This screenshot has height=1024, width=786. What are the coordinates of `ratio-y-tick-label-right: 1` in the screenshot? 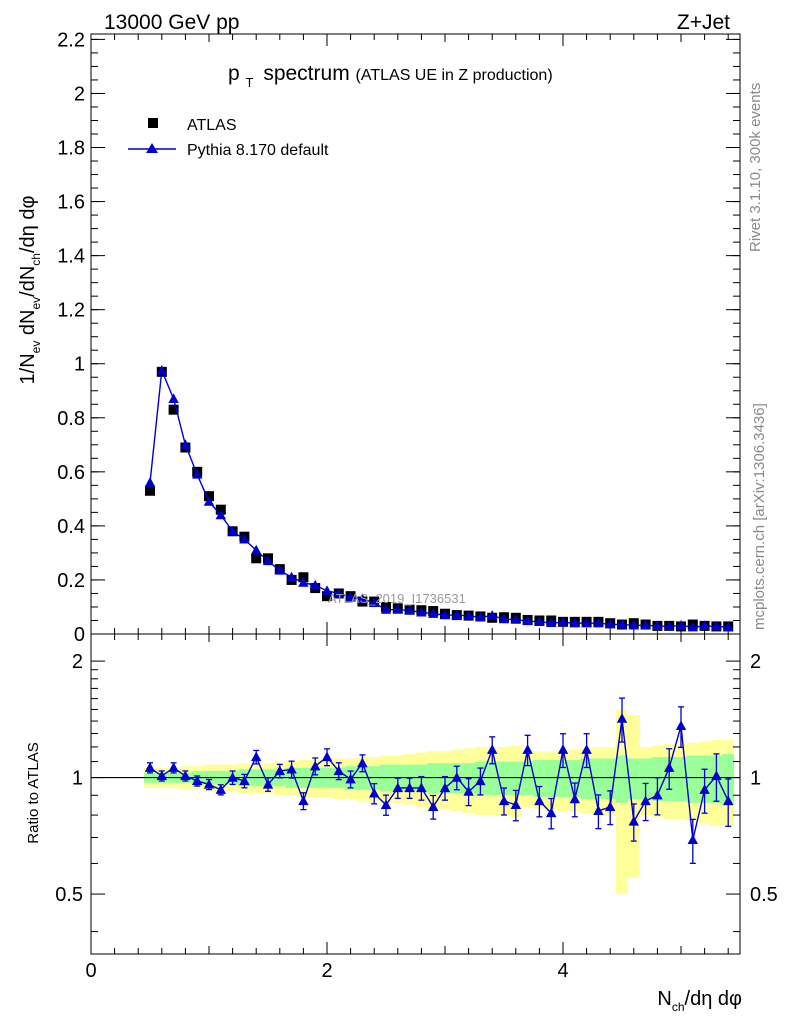 It's located at (755, 779).